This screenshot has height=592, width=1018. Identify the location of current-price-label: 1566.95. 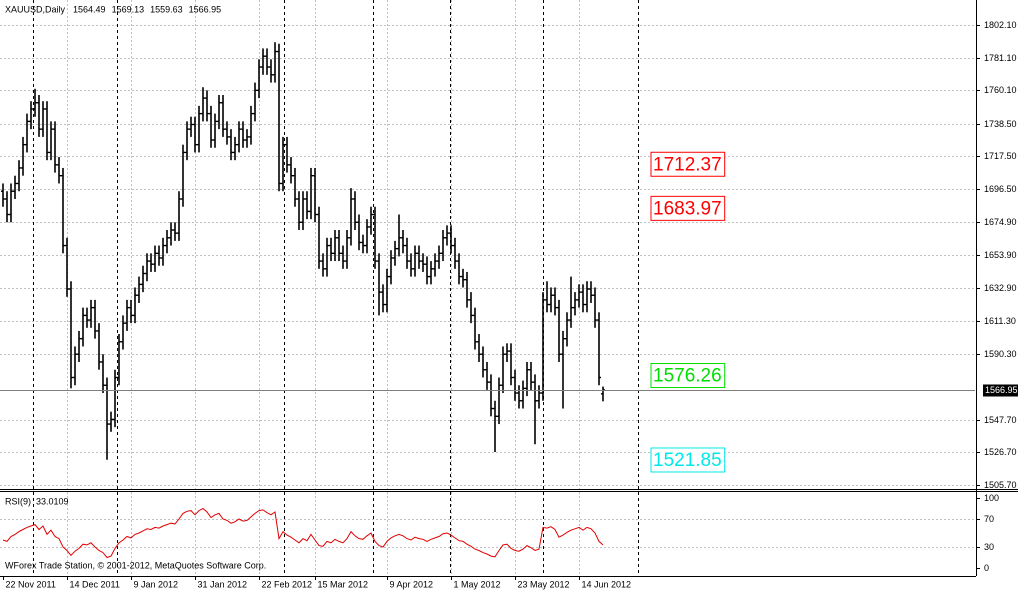
(1001, 390).